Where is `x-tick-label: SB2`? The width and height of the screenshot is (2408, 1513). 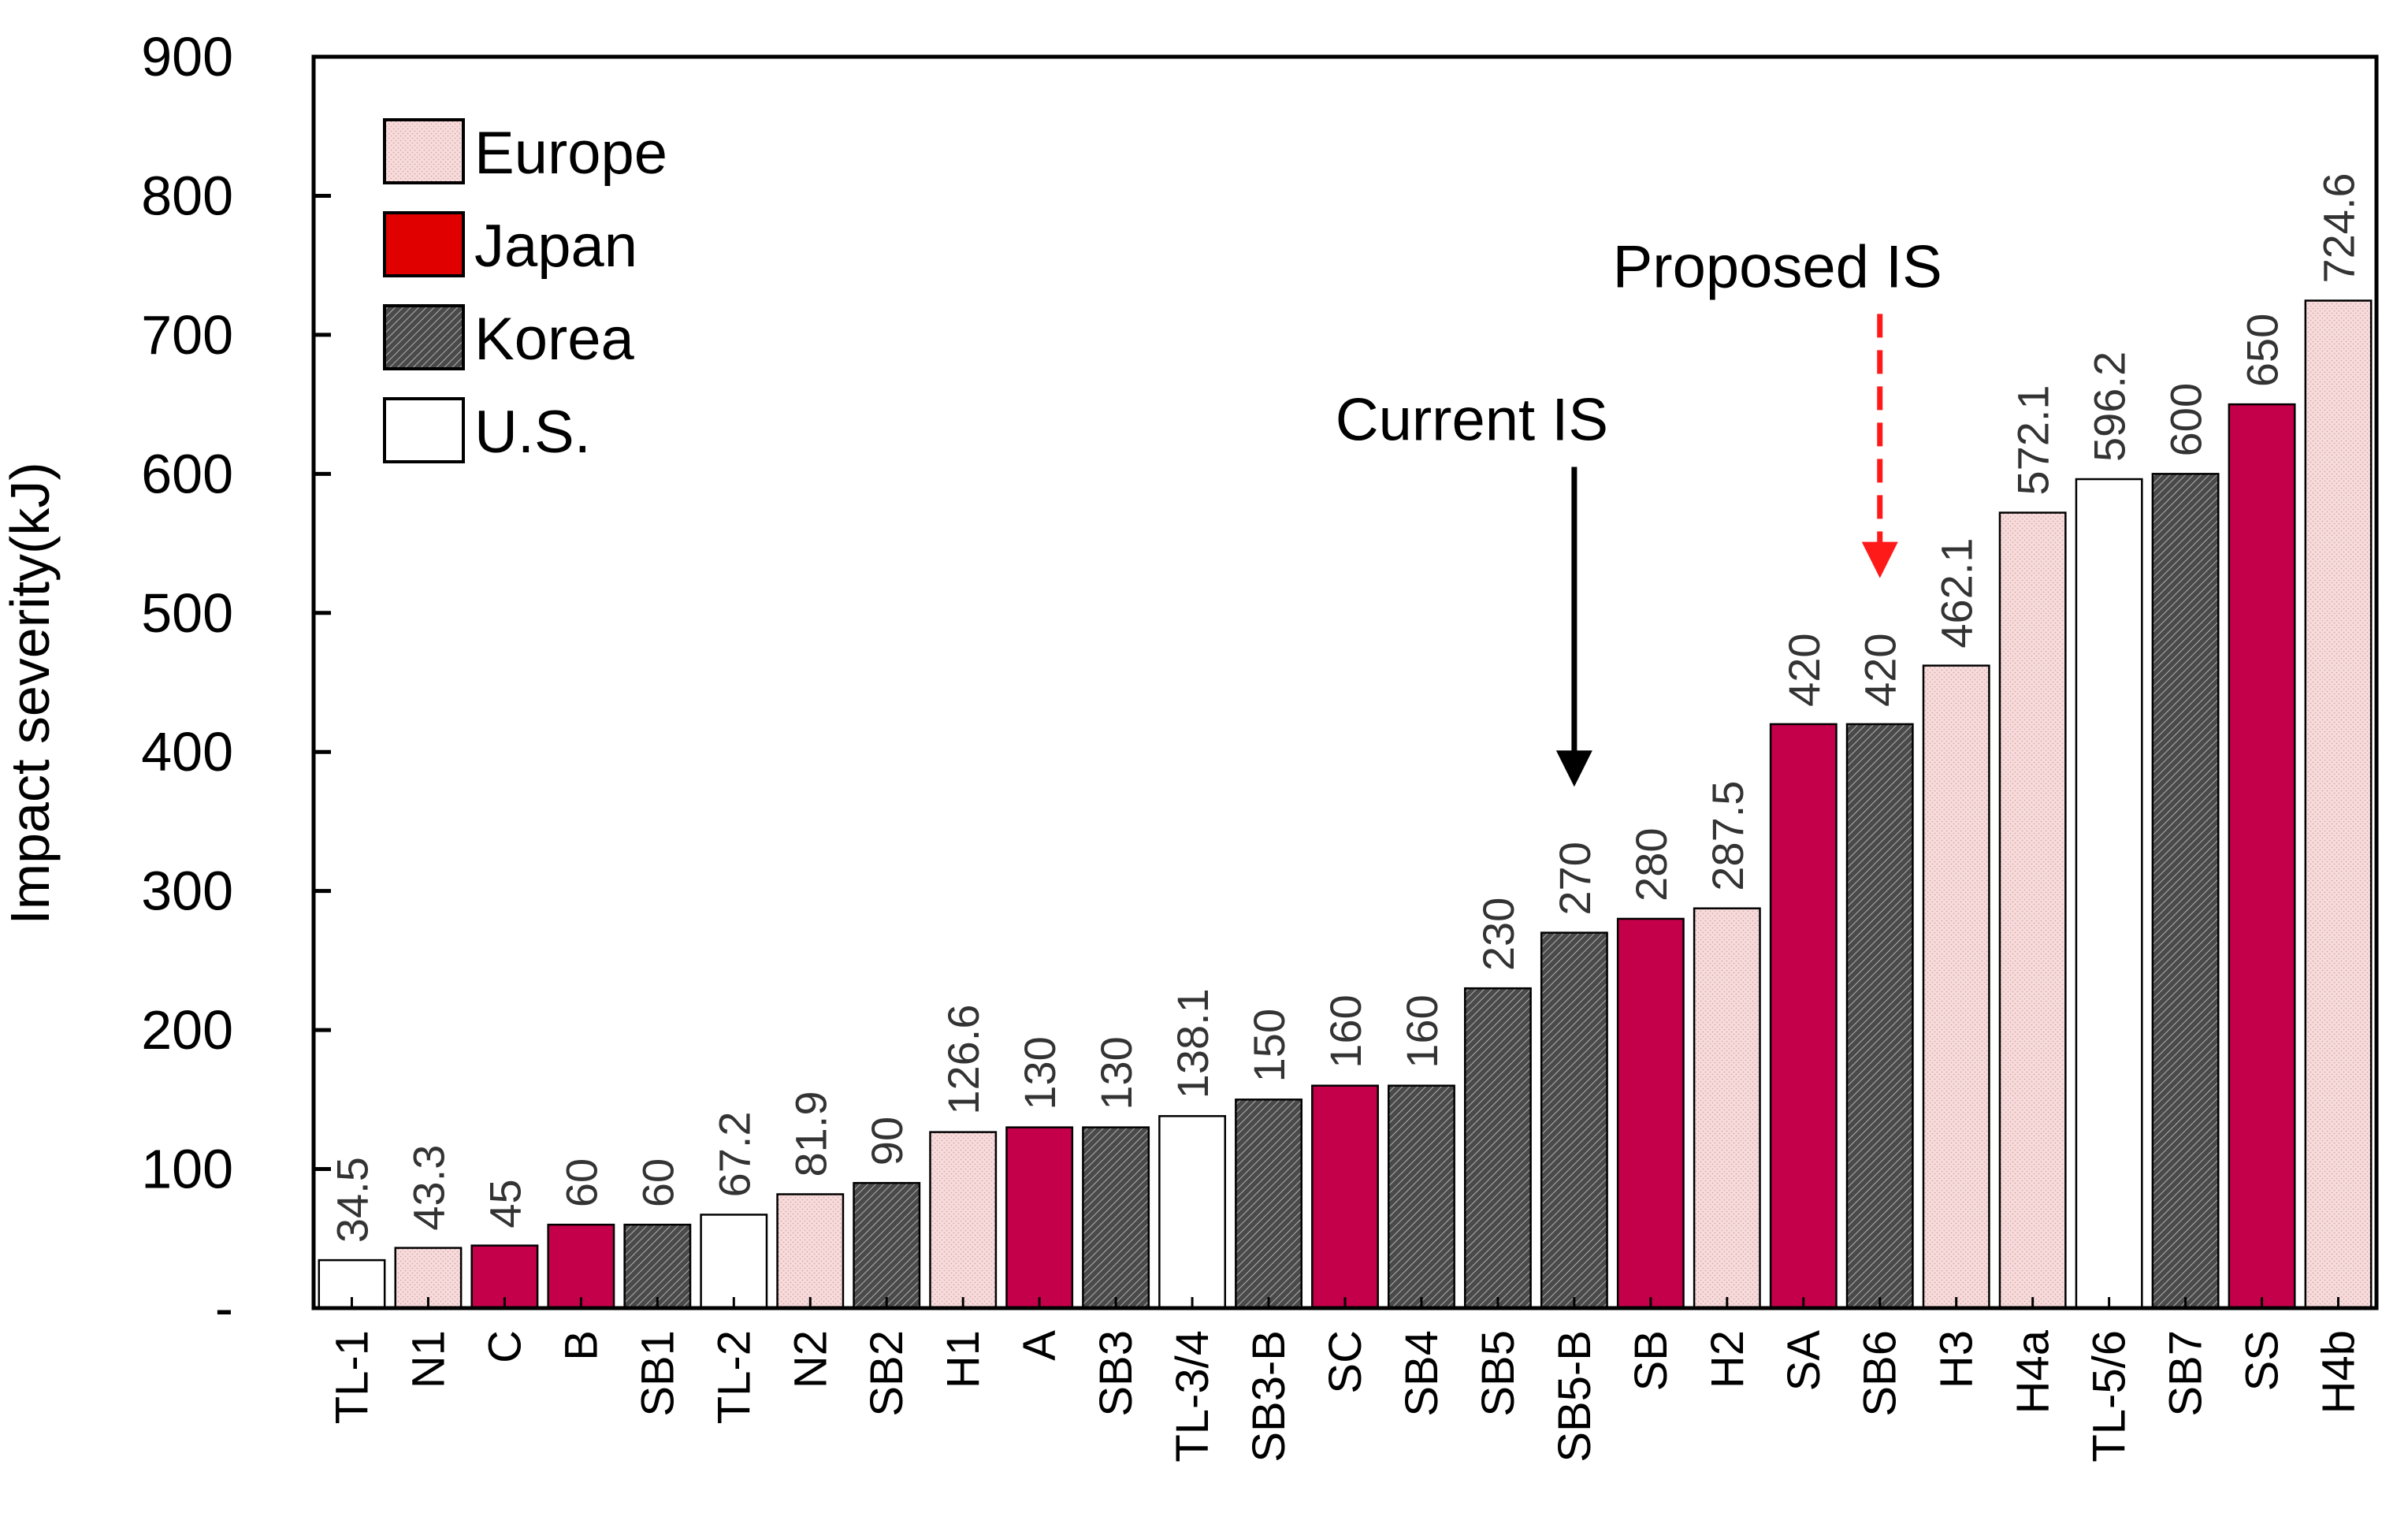 x-tick-label: SB2 is located at coordinates (886, 1373).